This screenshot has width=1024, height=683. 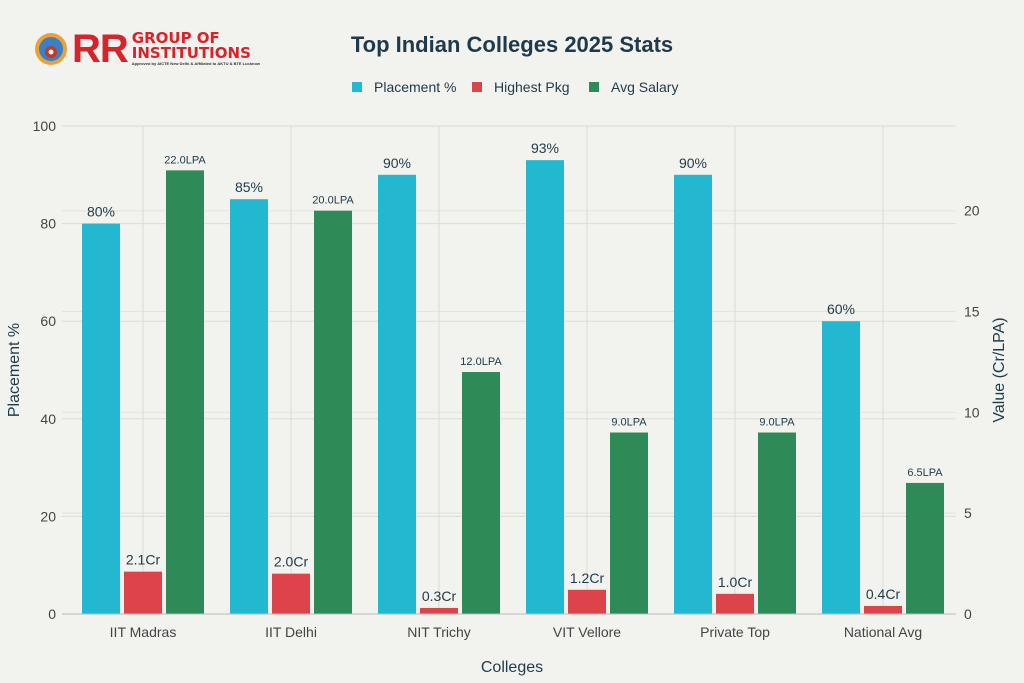 What do you see at coordinates (415, 87) in the screenshot?
I see `legend-label: Placement %` at bounding box center [415, 87].